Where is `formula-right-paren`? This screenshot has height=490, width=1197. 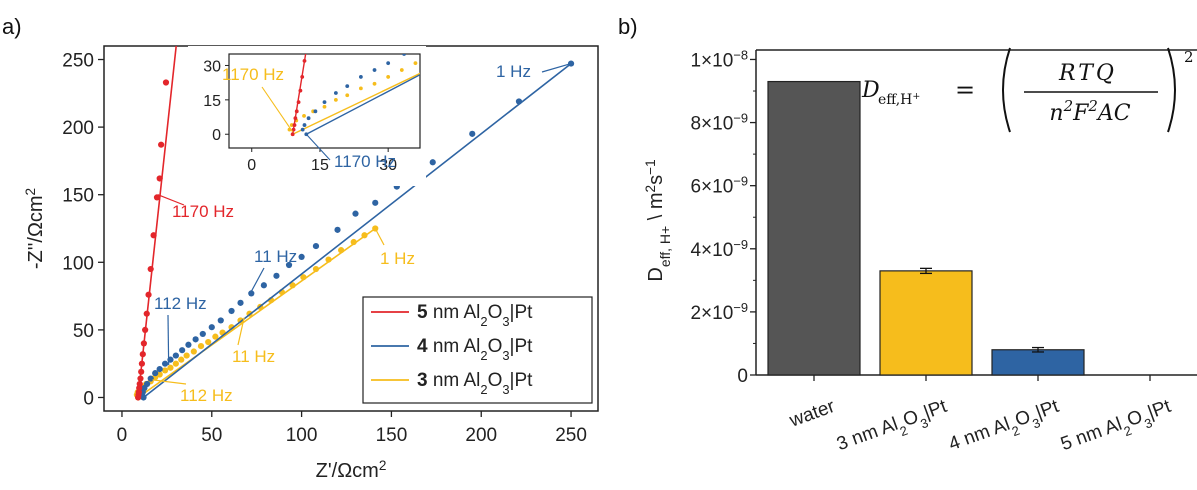 formula-right-paren is located at coordinates (1171, 90).